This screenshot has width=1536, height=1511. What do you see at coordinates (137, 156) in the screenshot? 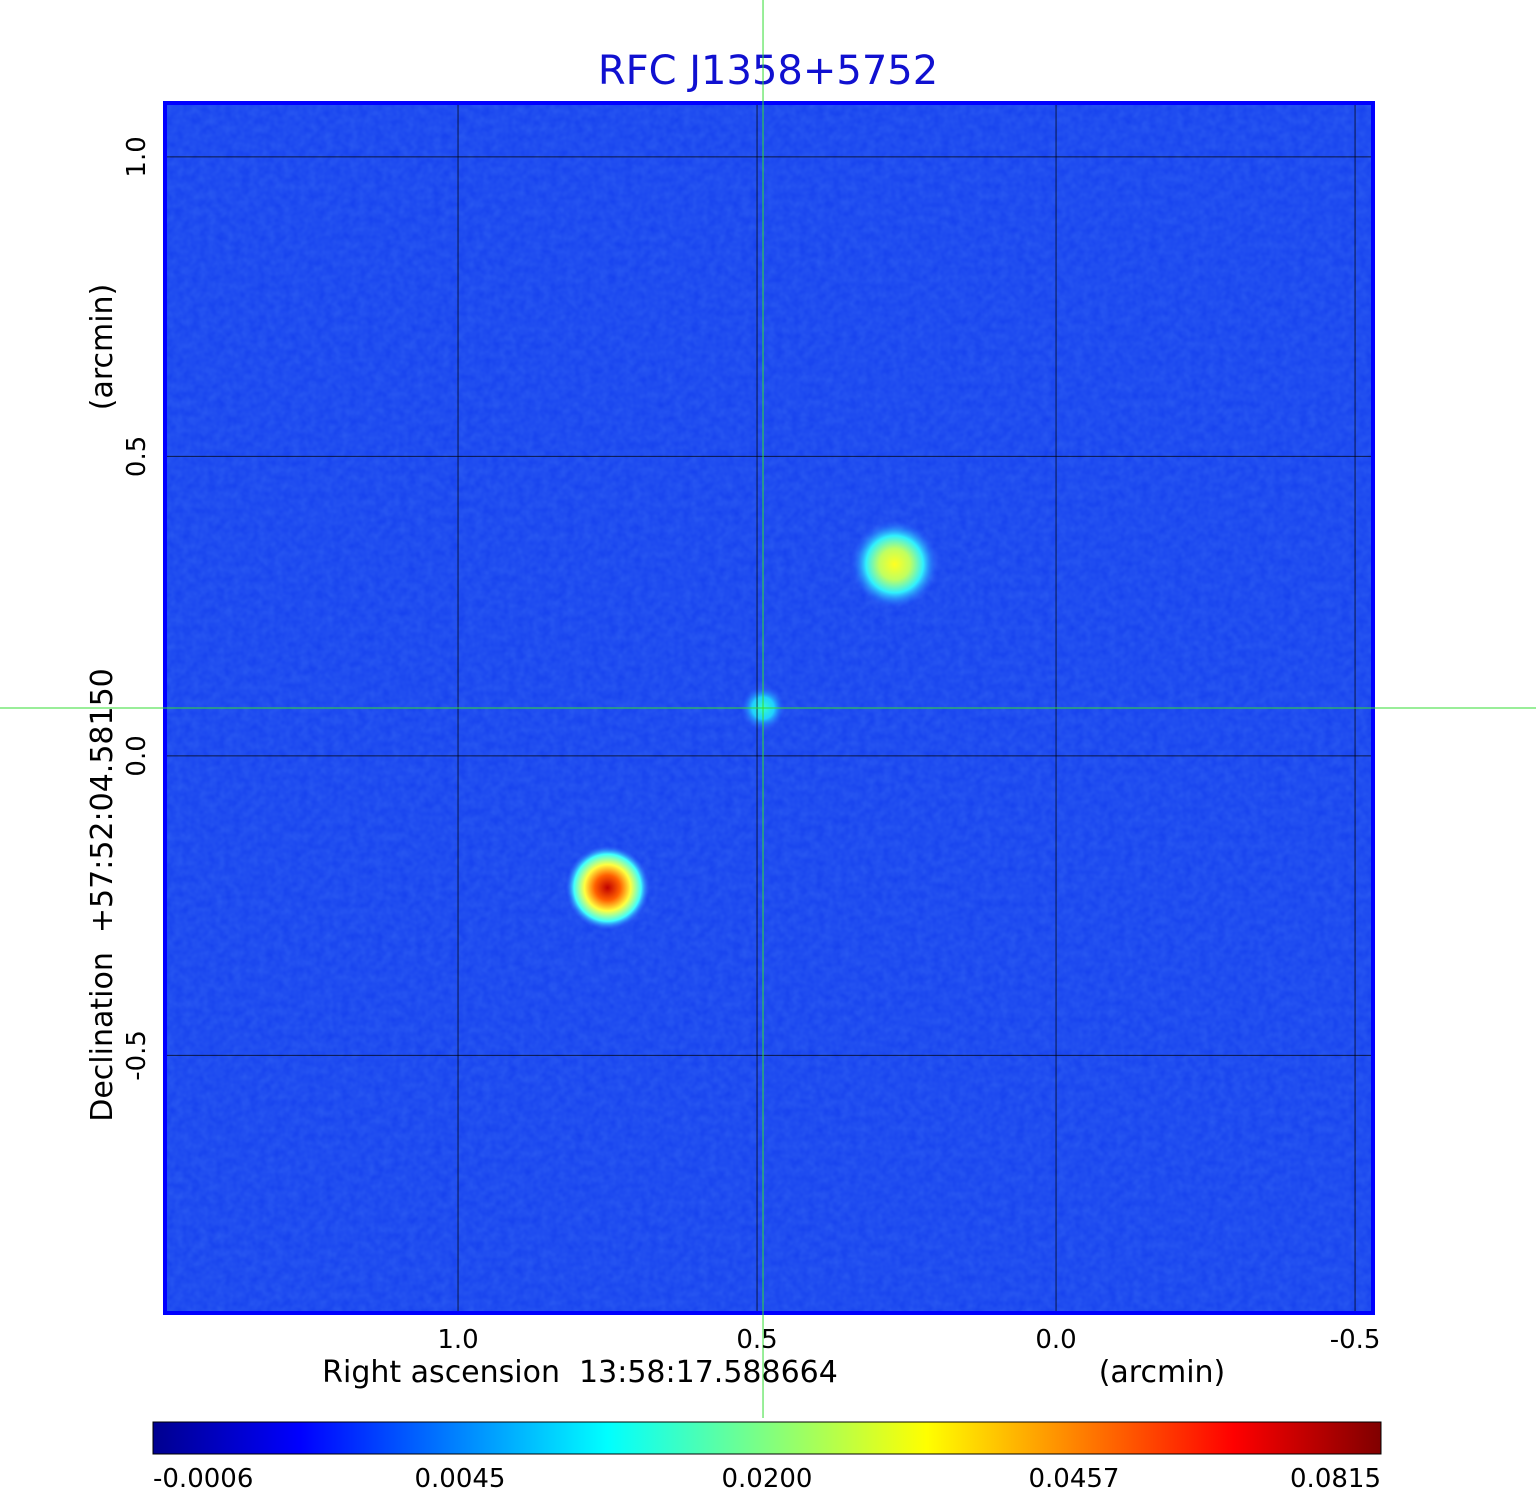
I see `y-tick-label: 1.0` at bounding box center [137, 156].